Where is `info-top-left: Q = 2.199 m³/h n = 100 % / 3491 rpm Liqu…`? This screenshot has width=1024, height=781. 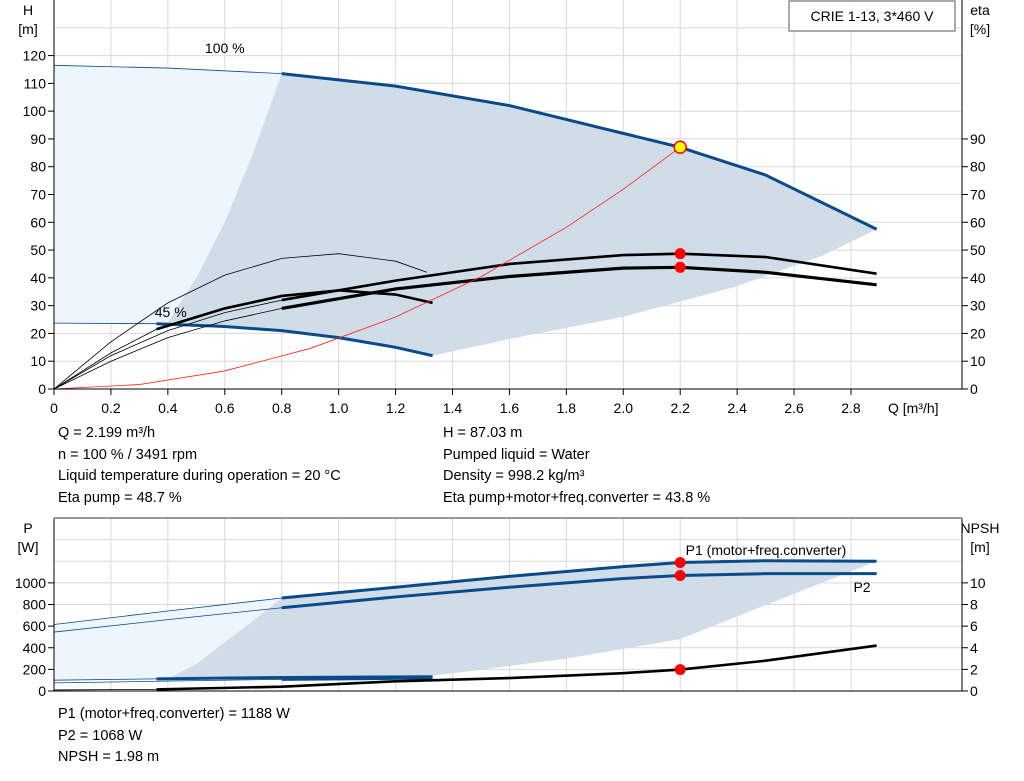
info-top-left: Q = 2.199 m³/h n = 100 % / 3491 rpm Liqu… is located at coordinates (199, 466).